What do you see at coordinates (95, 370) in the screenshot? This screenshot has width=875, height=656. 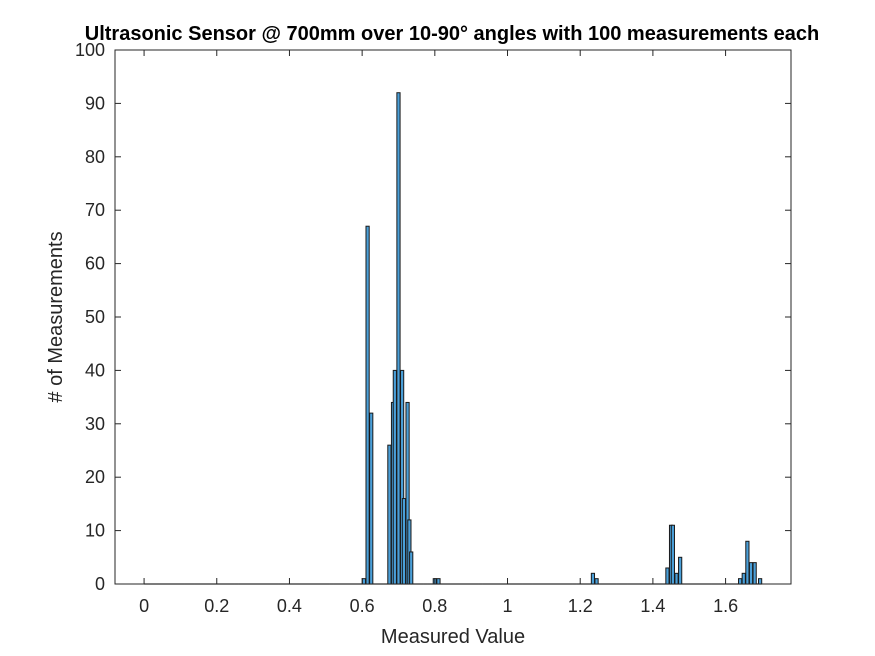 I see `y-tick-label: 40` at bounding box center [95, 370].